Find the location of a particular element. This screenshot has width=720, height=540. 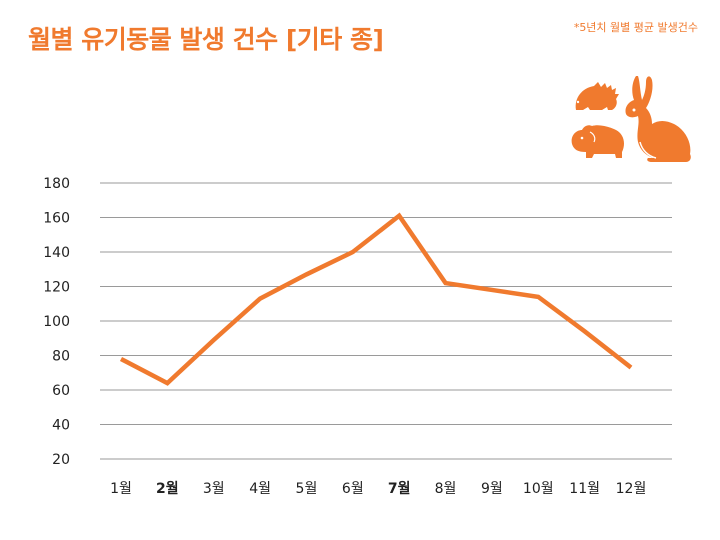

y-tick-label: 160 is located at coordinates (56, 219).